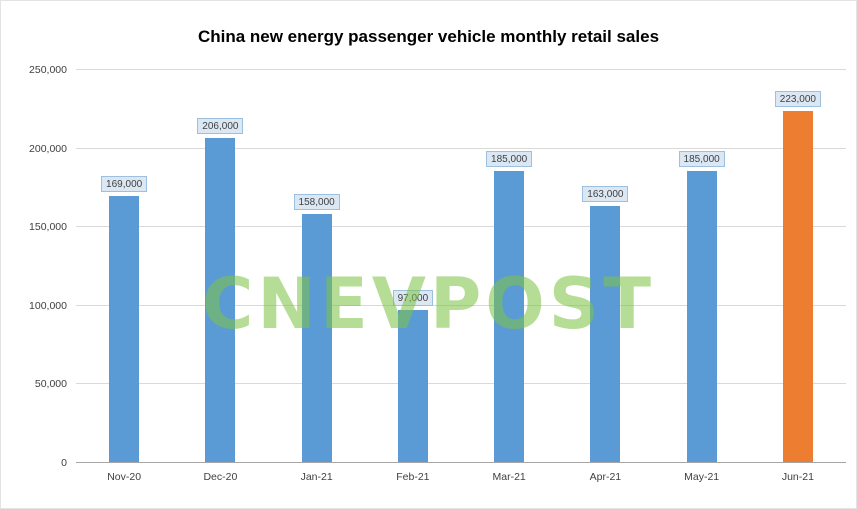  What do you see at coordinates (797, 99) in the screenshot?
I see `bar-value-label: 223,000` at bounding box center [797, 99].